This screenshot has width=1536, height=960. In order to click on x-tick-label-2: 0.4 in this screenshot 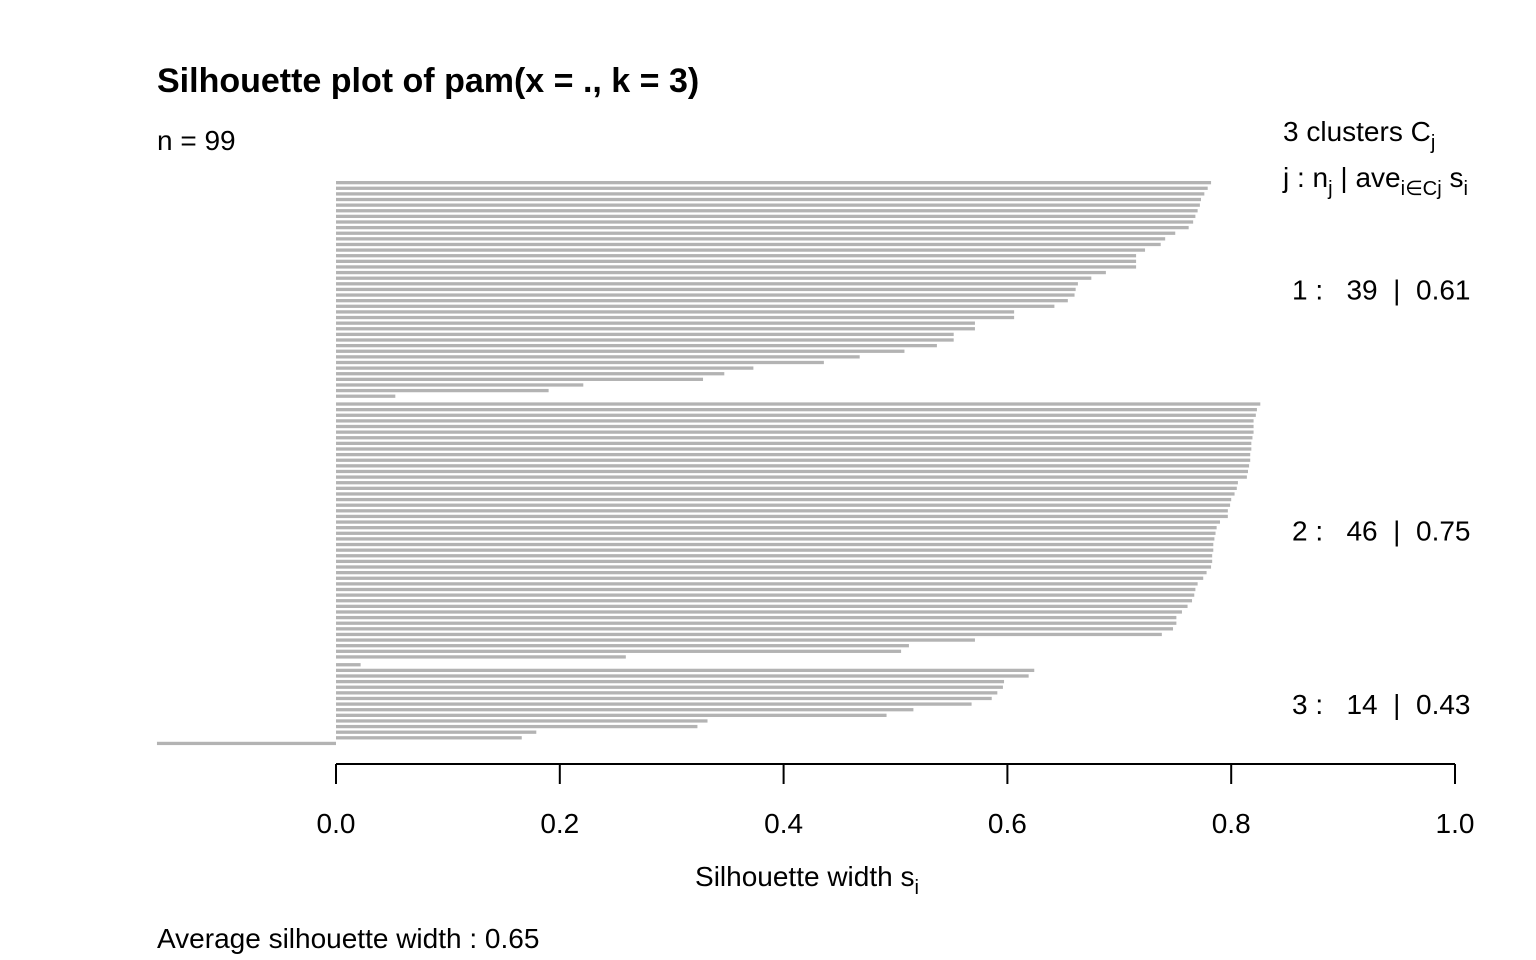, I will do `click(783, 823)`.